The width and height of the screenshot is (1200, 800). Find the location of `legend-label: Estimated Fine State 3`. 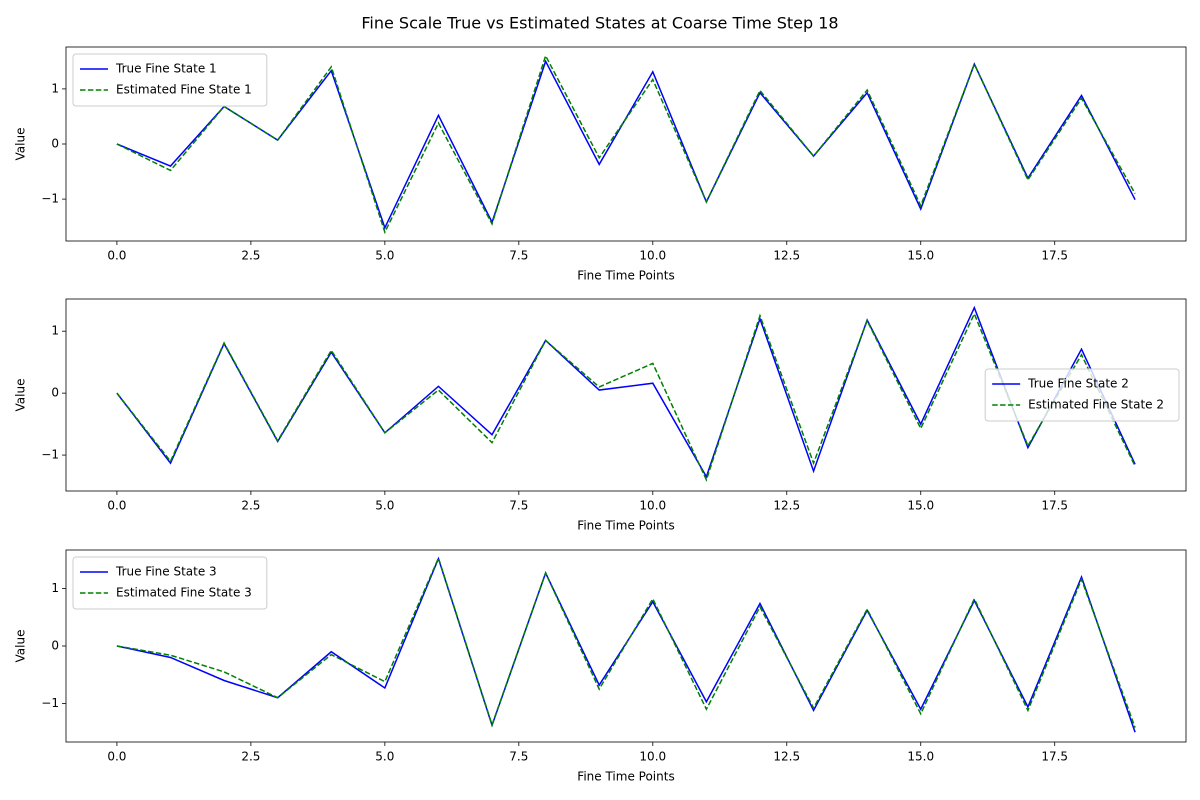

legend-label: Estimated Fine State 3 is located at coordinates (184, 593).